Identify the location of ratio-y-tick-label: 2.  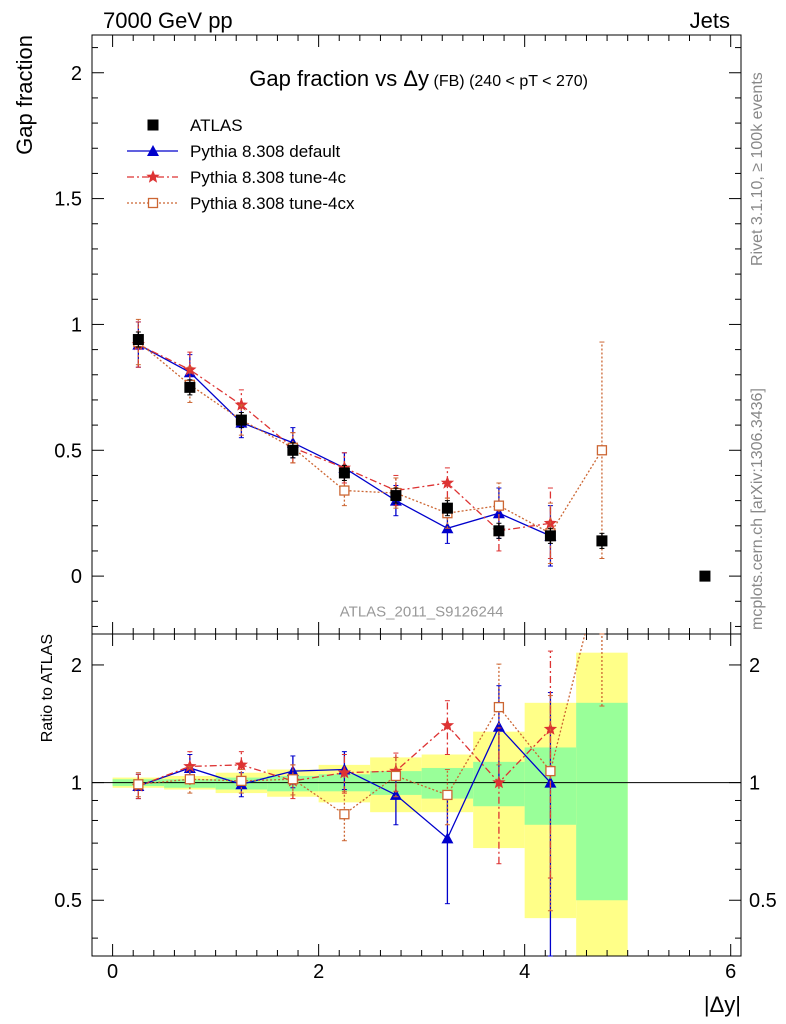
(76, 666).